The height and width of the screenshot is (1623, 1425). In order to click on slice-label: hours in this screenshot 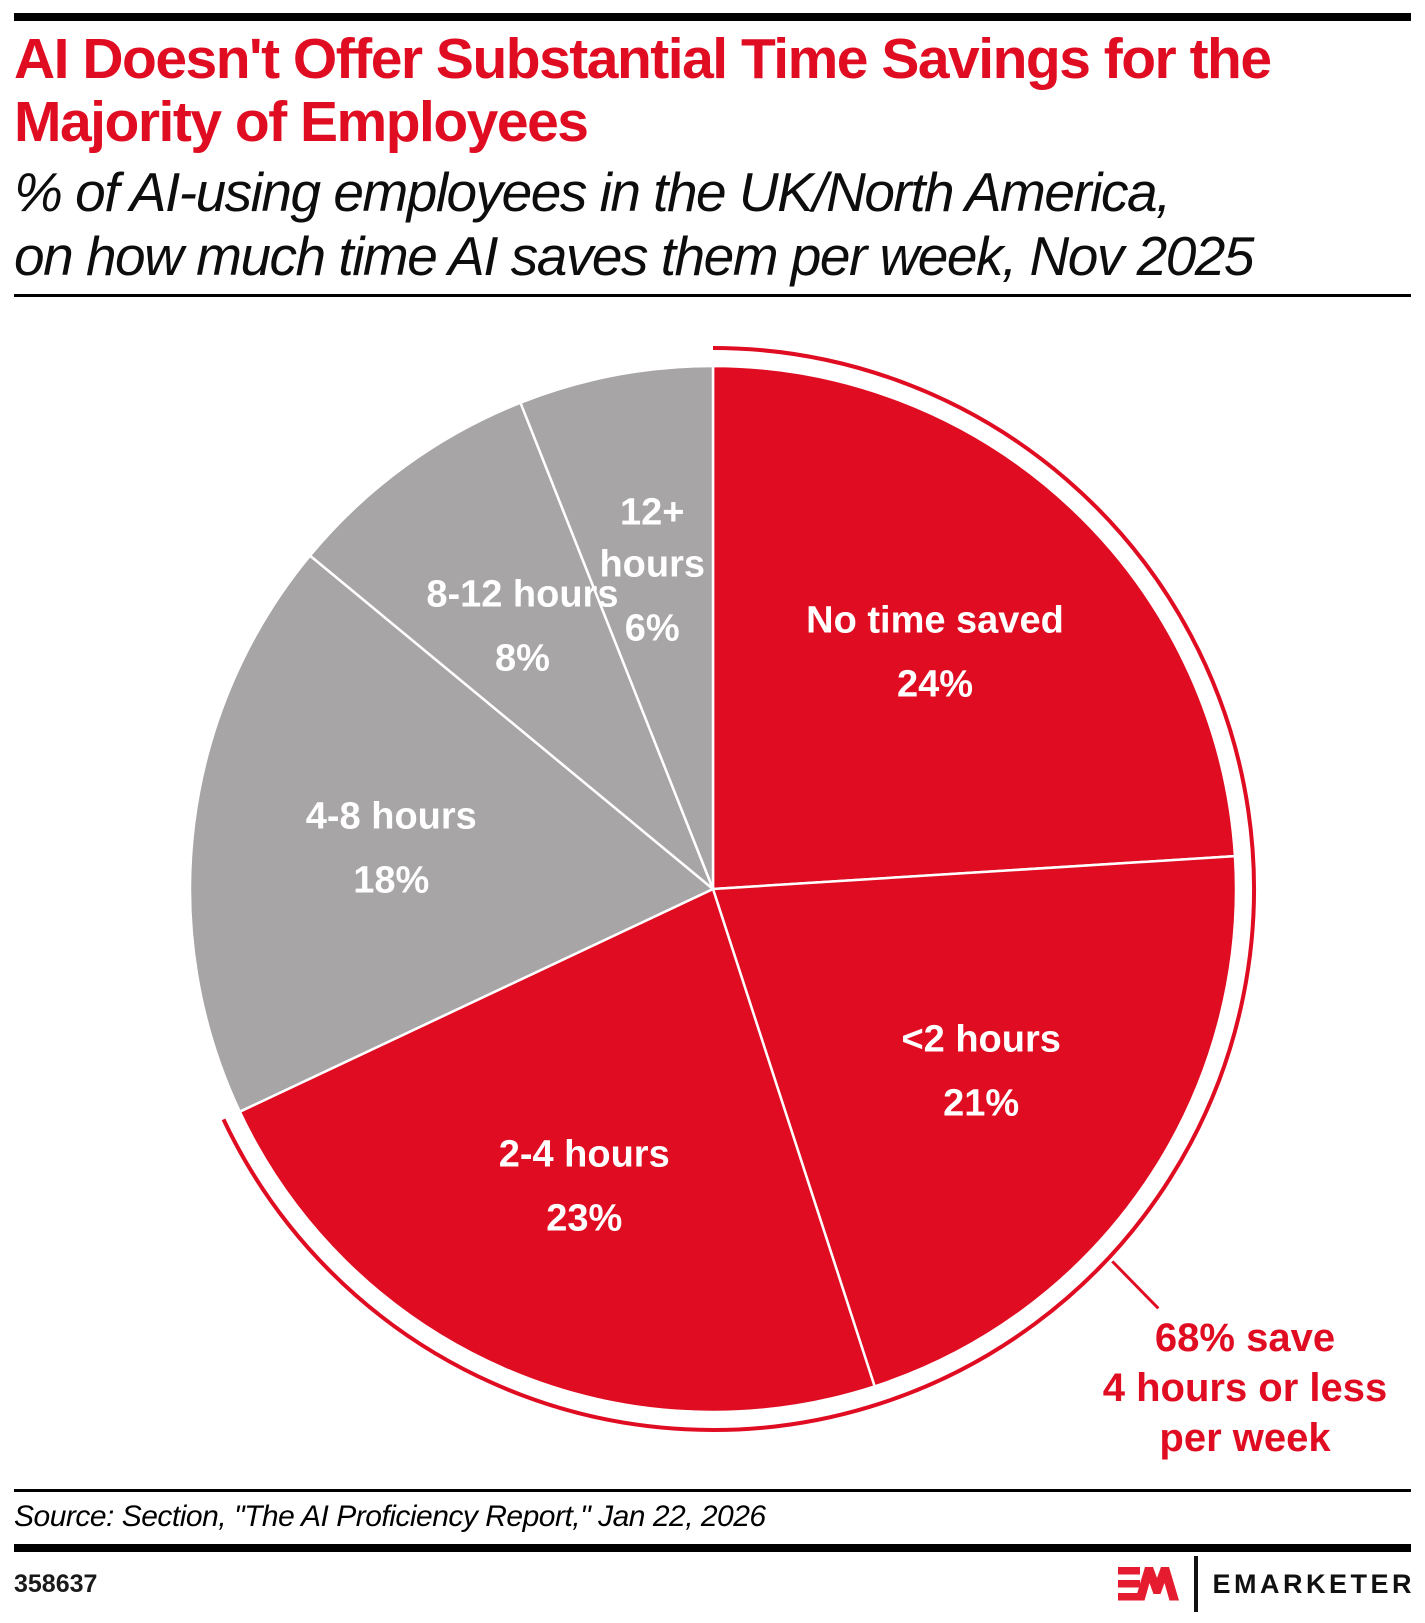, I will do `click(652, 564)`.